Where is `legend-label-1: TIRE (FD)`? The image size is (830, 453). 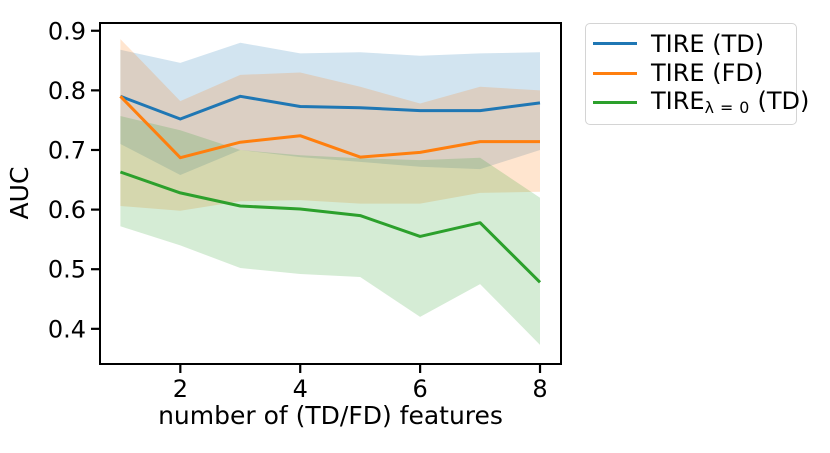
legend-label-1: TIRE (FD) is located at coordinates (707, 73).